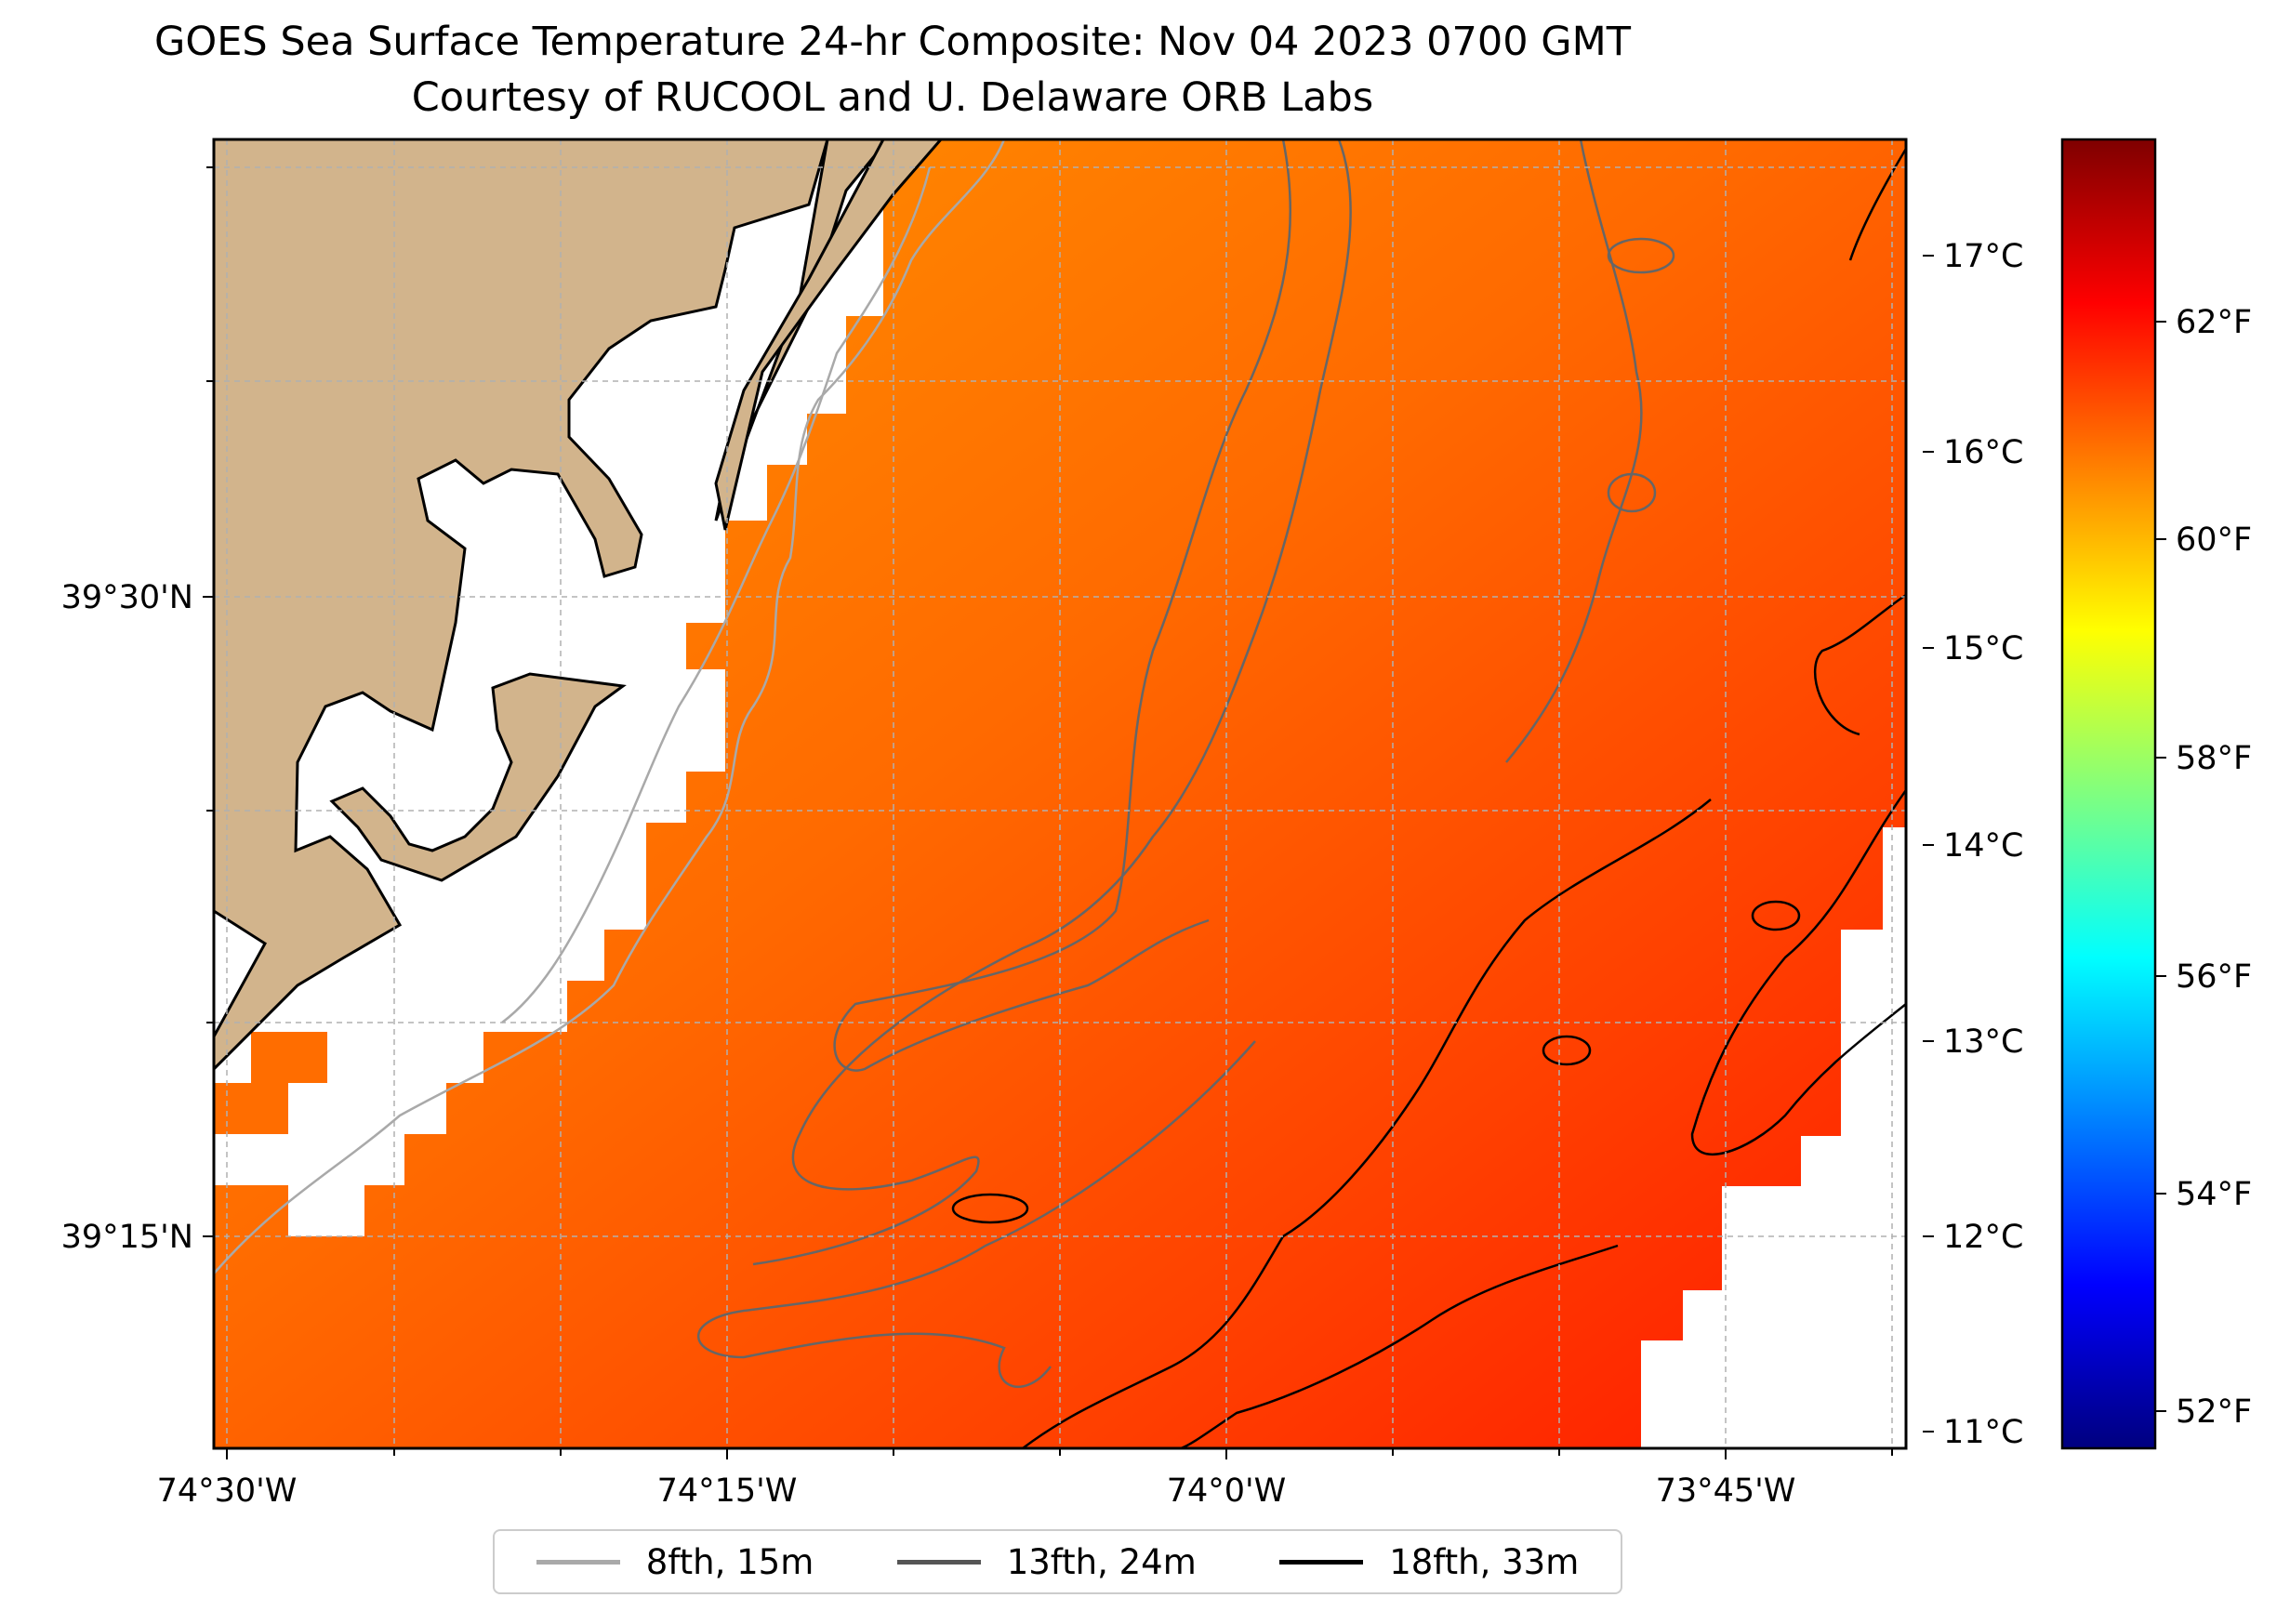 This screenshot has width=2290, height=1624. Describe the element at coordinates (2214, 977) in the screenshot. I see `fahrenheit-tick-label: 56°F` at that location.